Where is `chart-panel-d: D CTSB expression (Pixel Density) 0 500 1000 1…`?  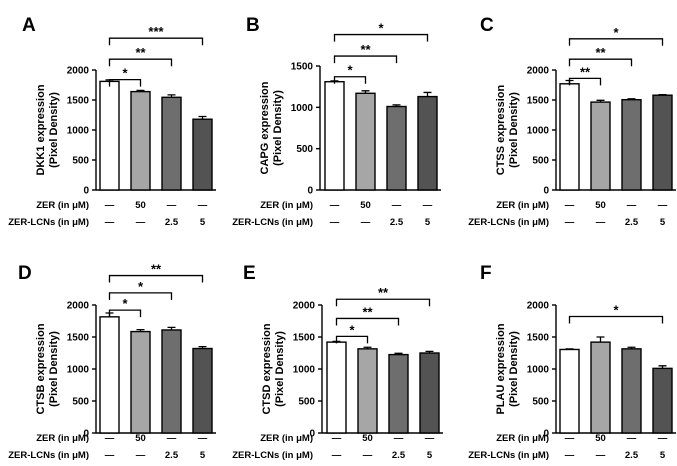
chart-panel-d: D CTSB expression (Pixel Density) 0 500 1000 1… is located at coordinates (112, 361).